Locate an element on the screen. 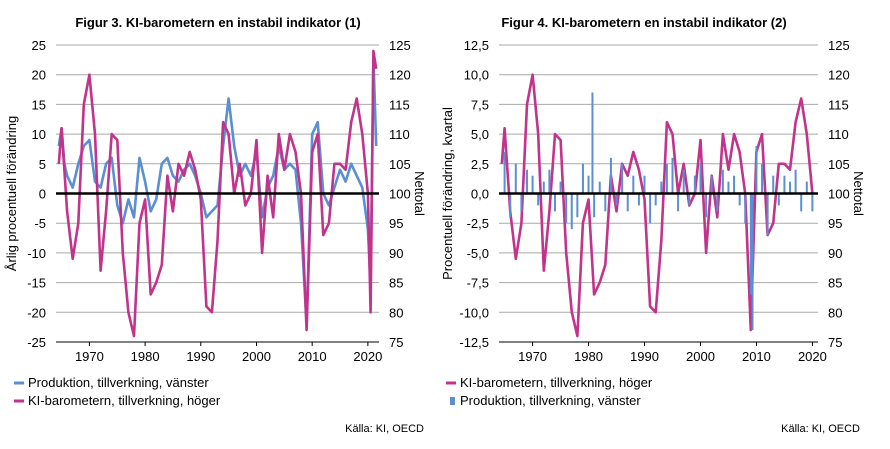  y-tick-left: 2,5 is located at coordinates (480, 164).